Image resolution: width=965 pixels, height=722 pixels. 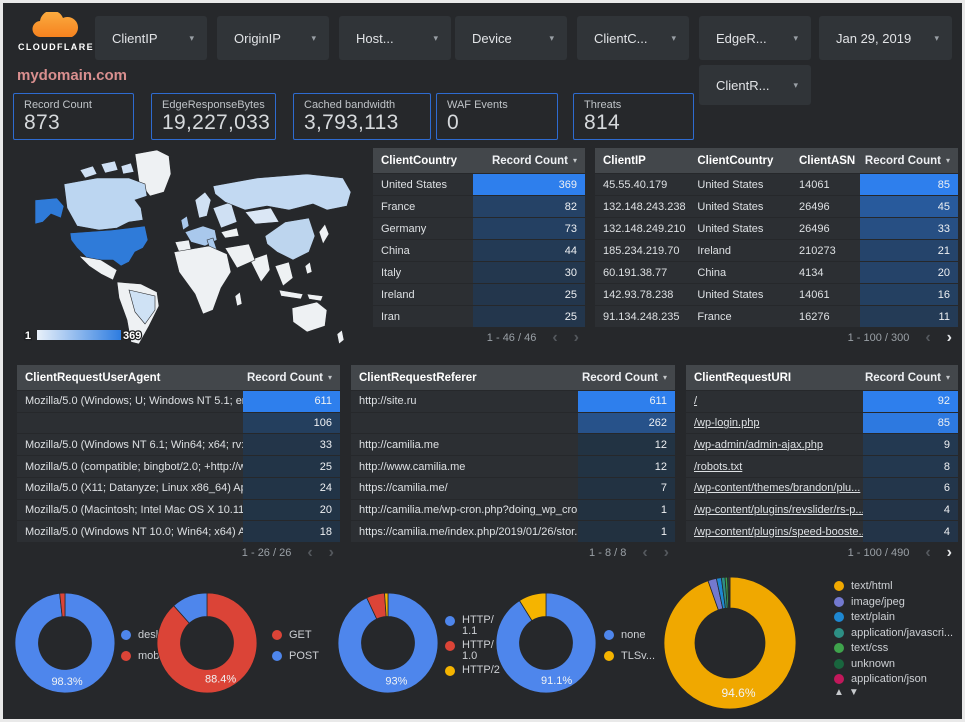 I want to click on table-cell: /wp-login.php, so click(x=774, y=423).